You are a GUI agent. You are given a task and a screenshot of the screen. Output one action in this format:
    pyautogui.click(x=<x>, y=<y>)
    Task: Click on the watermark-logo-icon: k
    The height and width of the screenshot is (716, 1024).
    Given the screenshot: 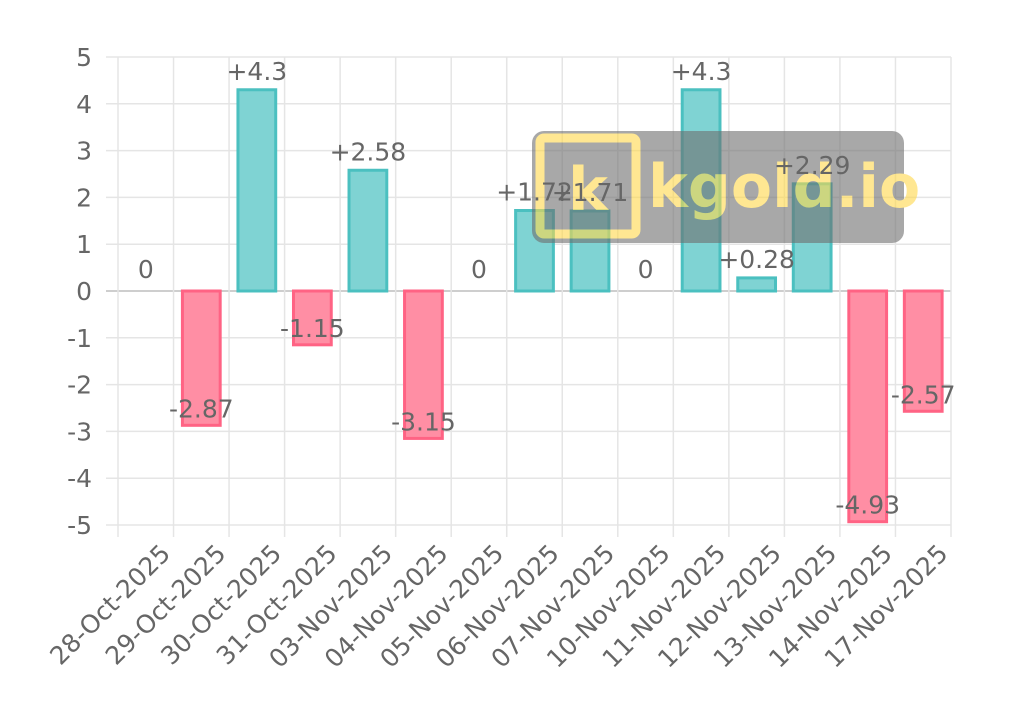 What is the action you would take?
    pyautogui.click(x=588, y=186)
    